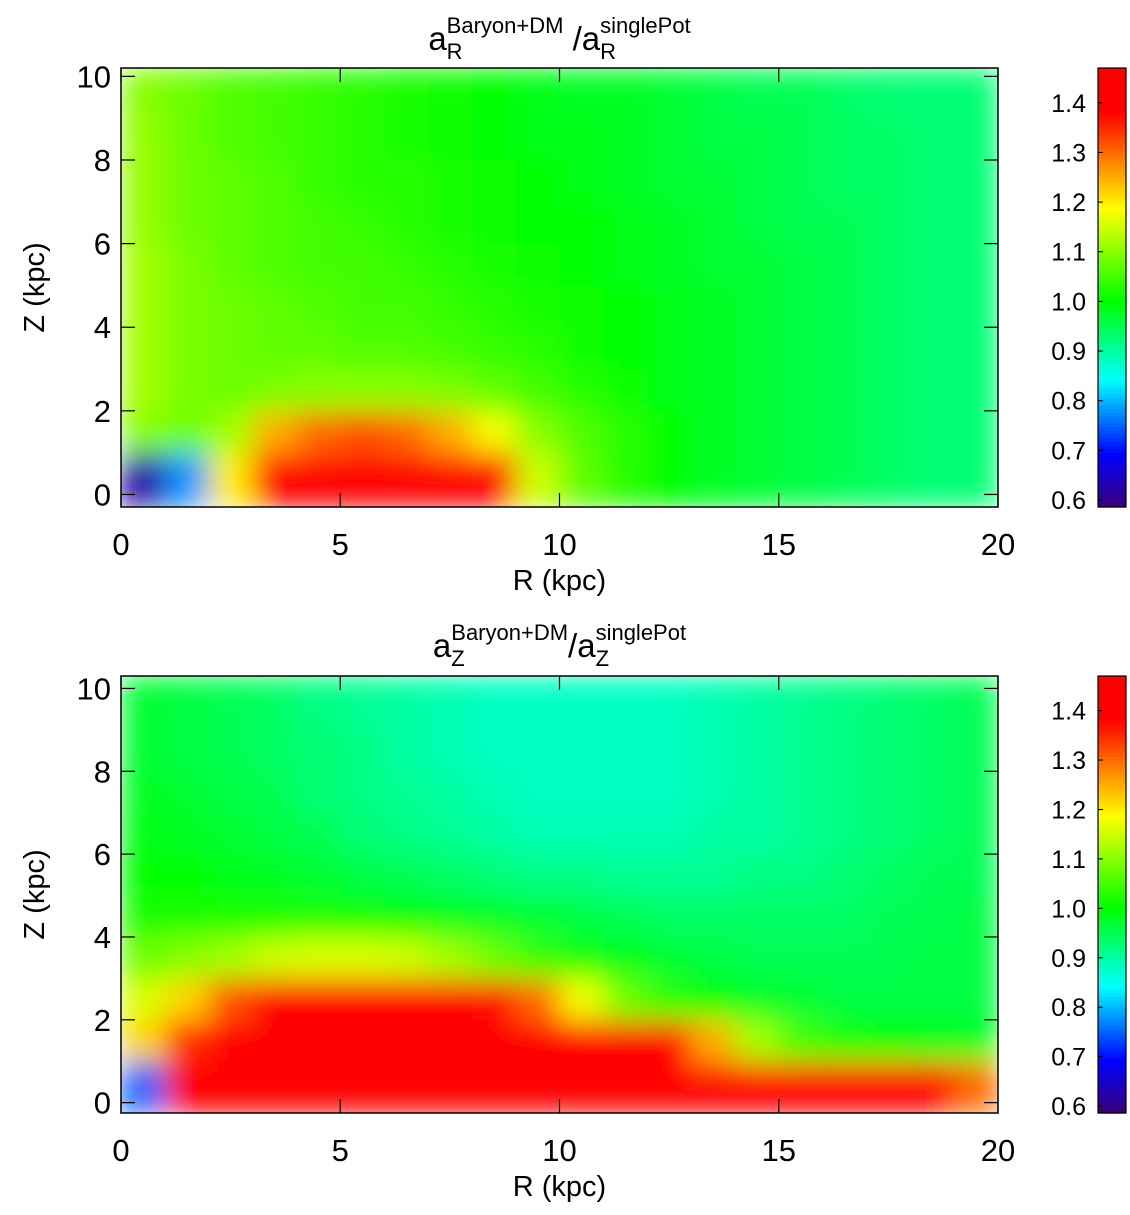  I want to click on y-axis-label: Z (kpc), so click(35, 287).